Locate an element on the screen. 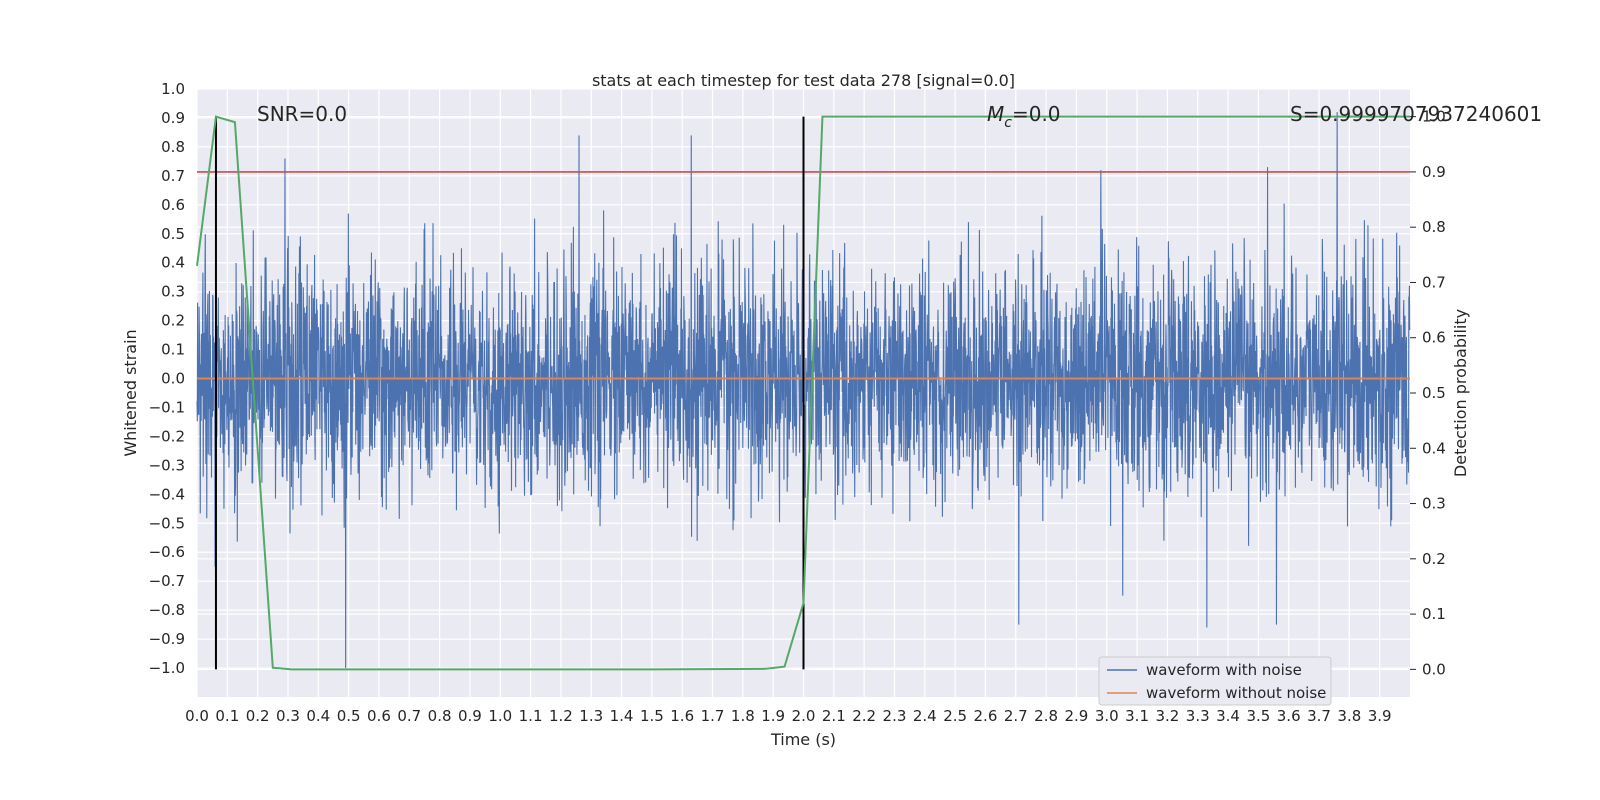 The height and width of the screenshot is (800, 1600). y2-tick-label: 0.2 is located at coordinates (1434, 559).